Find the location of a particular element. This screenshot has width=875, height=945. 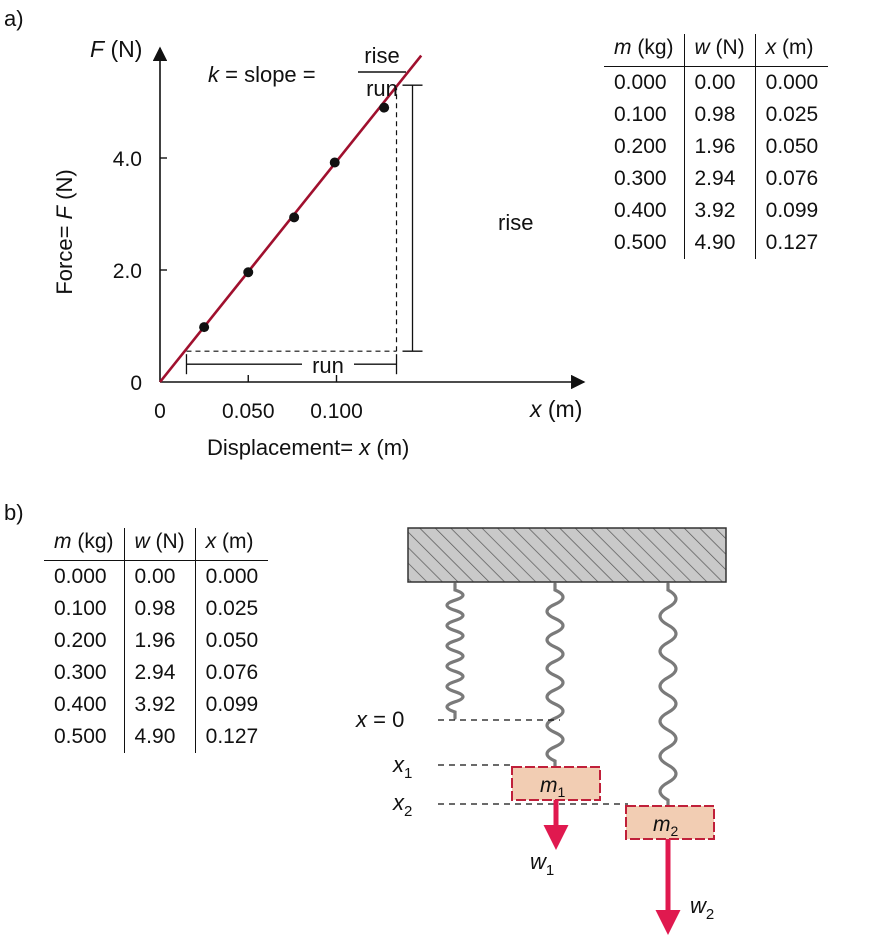

run-label-bg is located at coordinates (328, 365).